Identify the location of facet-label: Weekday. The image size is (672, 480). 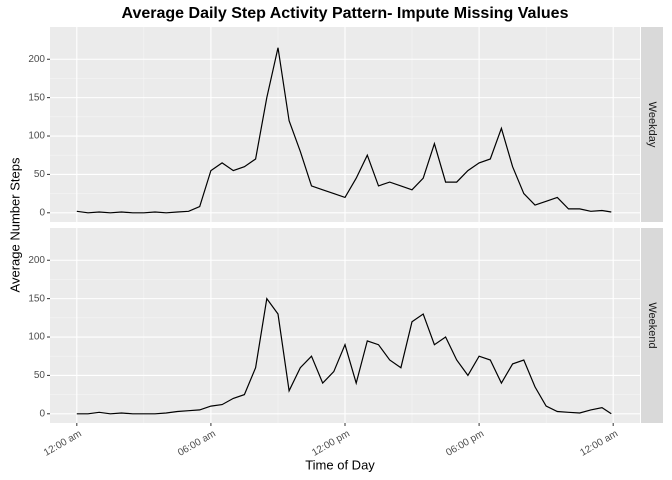
(652, 125).